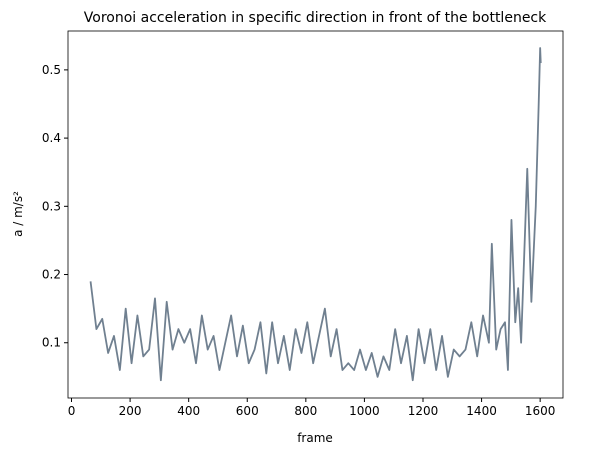 This screenshot has height=459, width=599. I want to click on y-tick-label: 0.2, so click(51, 275).